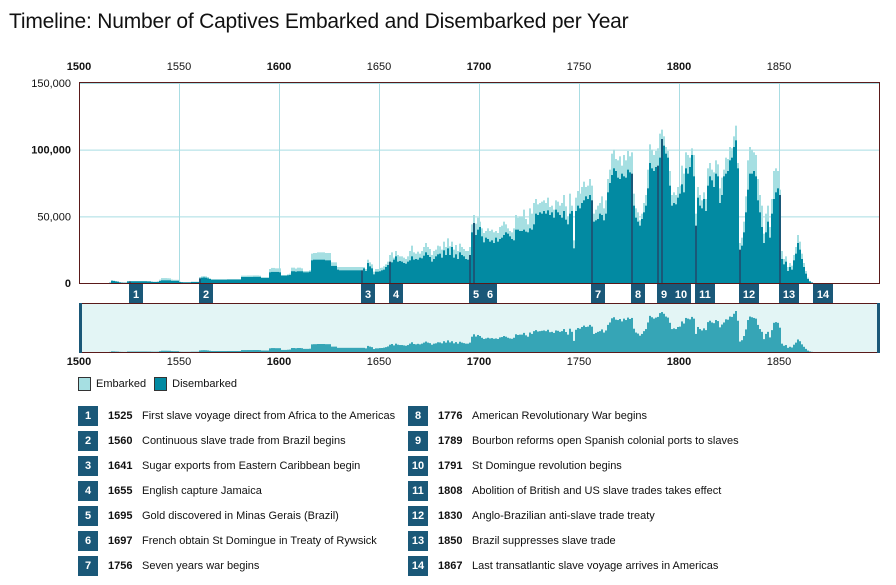 The height and width of the screenshot is (585, 896). Describe the element at coordinates (120, 466) in the screenshot. I see `event-year: 1641` at that location.